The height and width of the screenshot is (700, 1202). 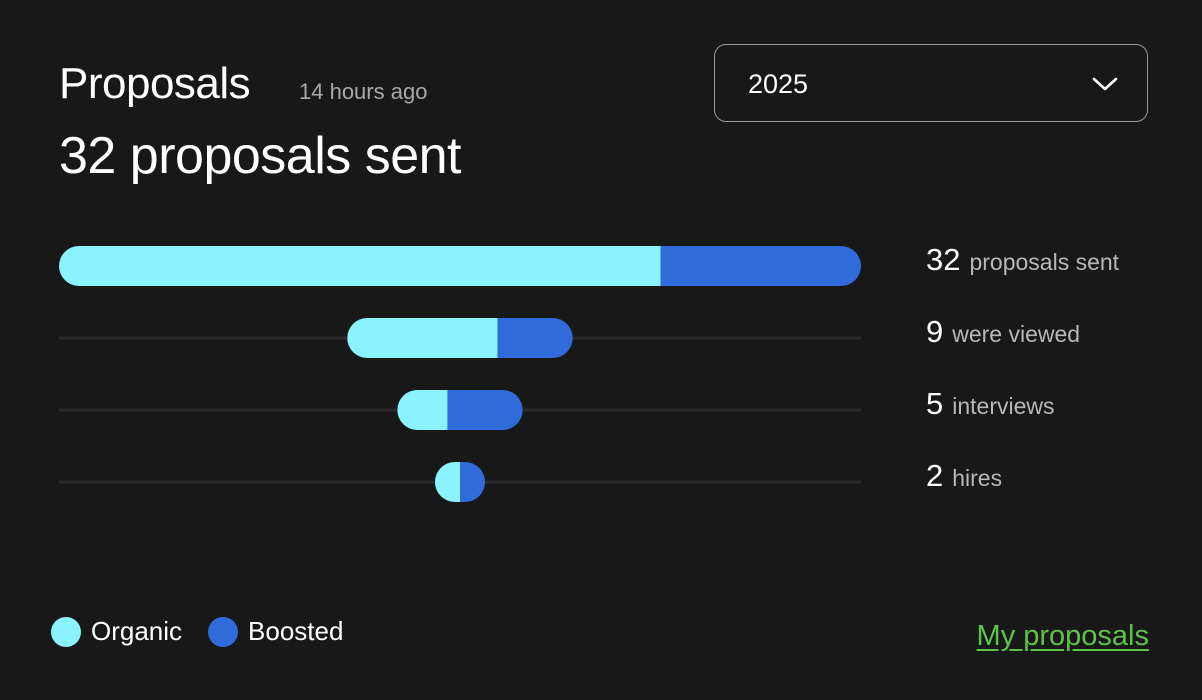 I want to click on bar-segment-boosted-interviews, so click(x=485, y=410).